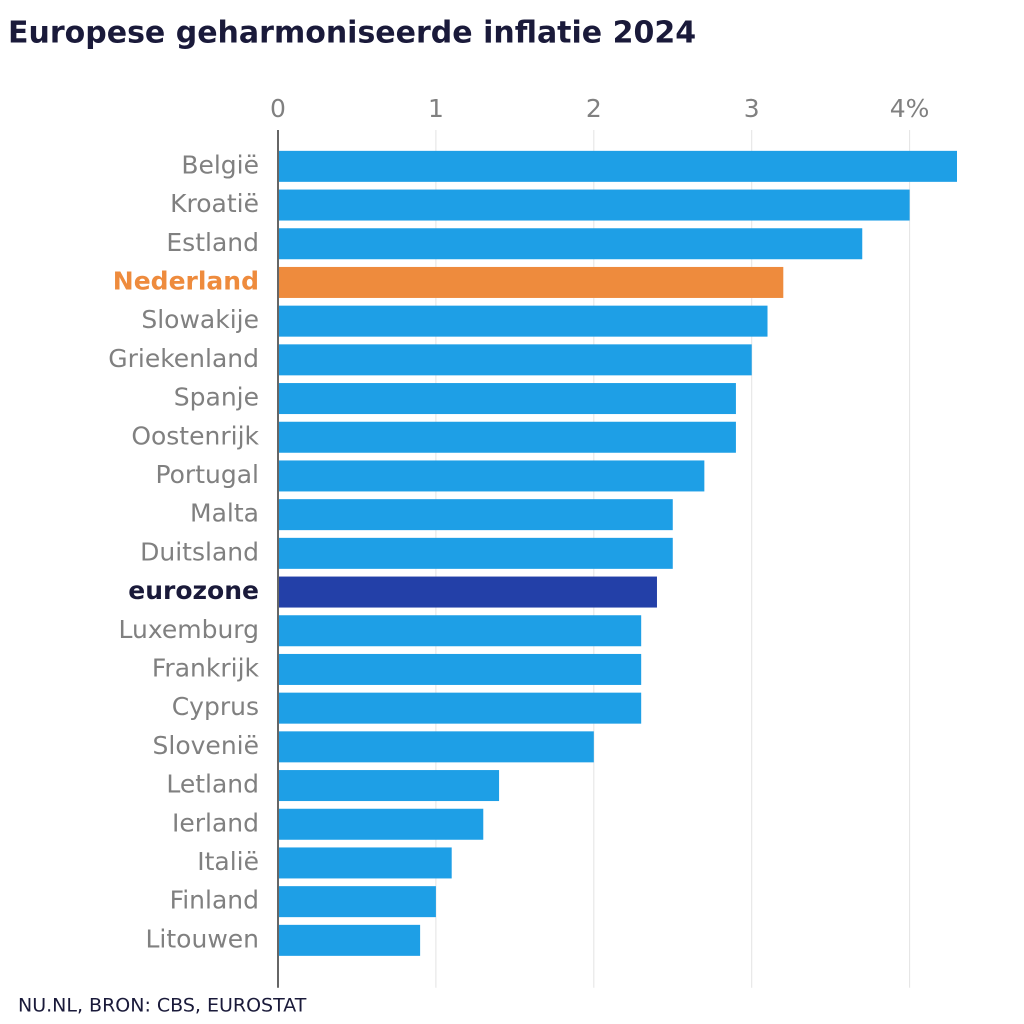  I want to click on x-tick-label: 0, so click(278, 108).